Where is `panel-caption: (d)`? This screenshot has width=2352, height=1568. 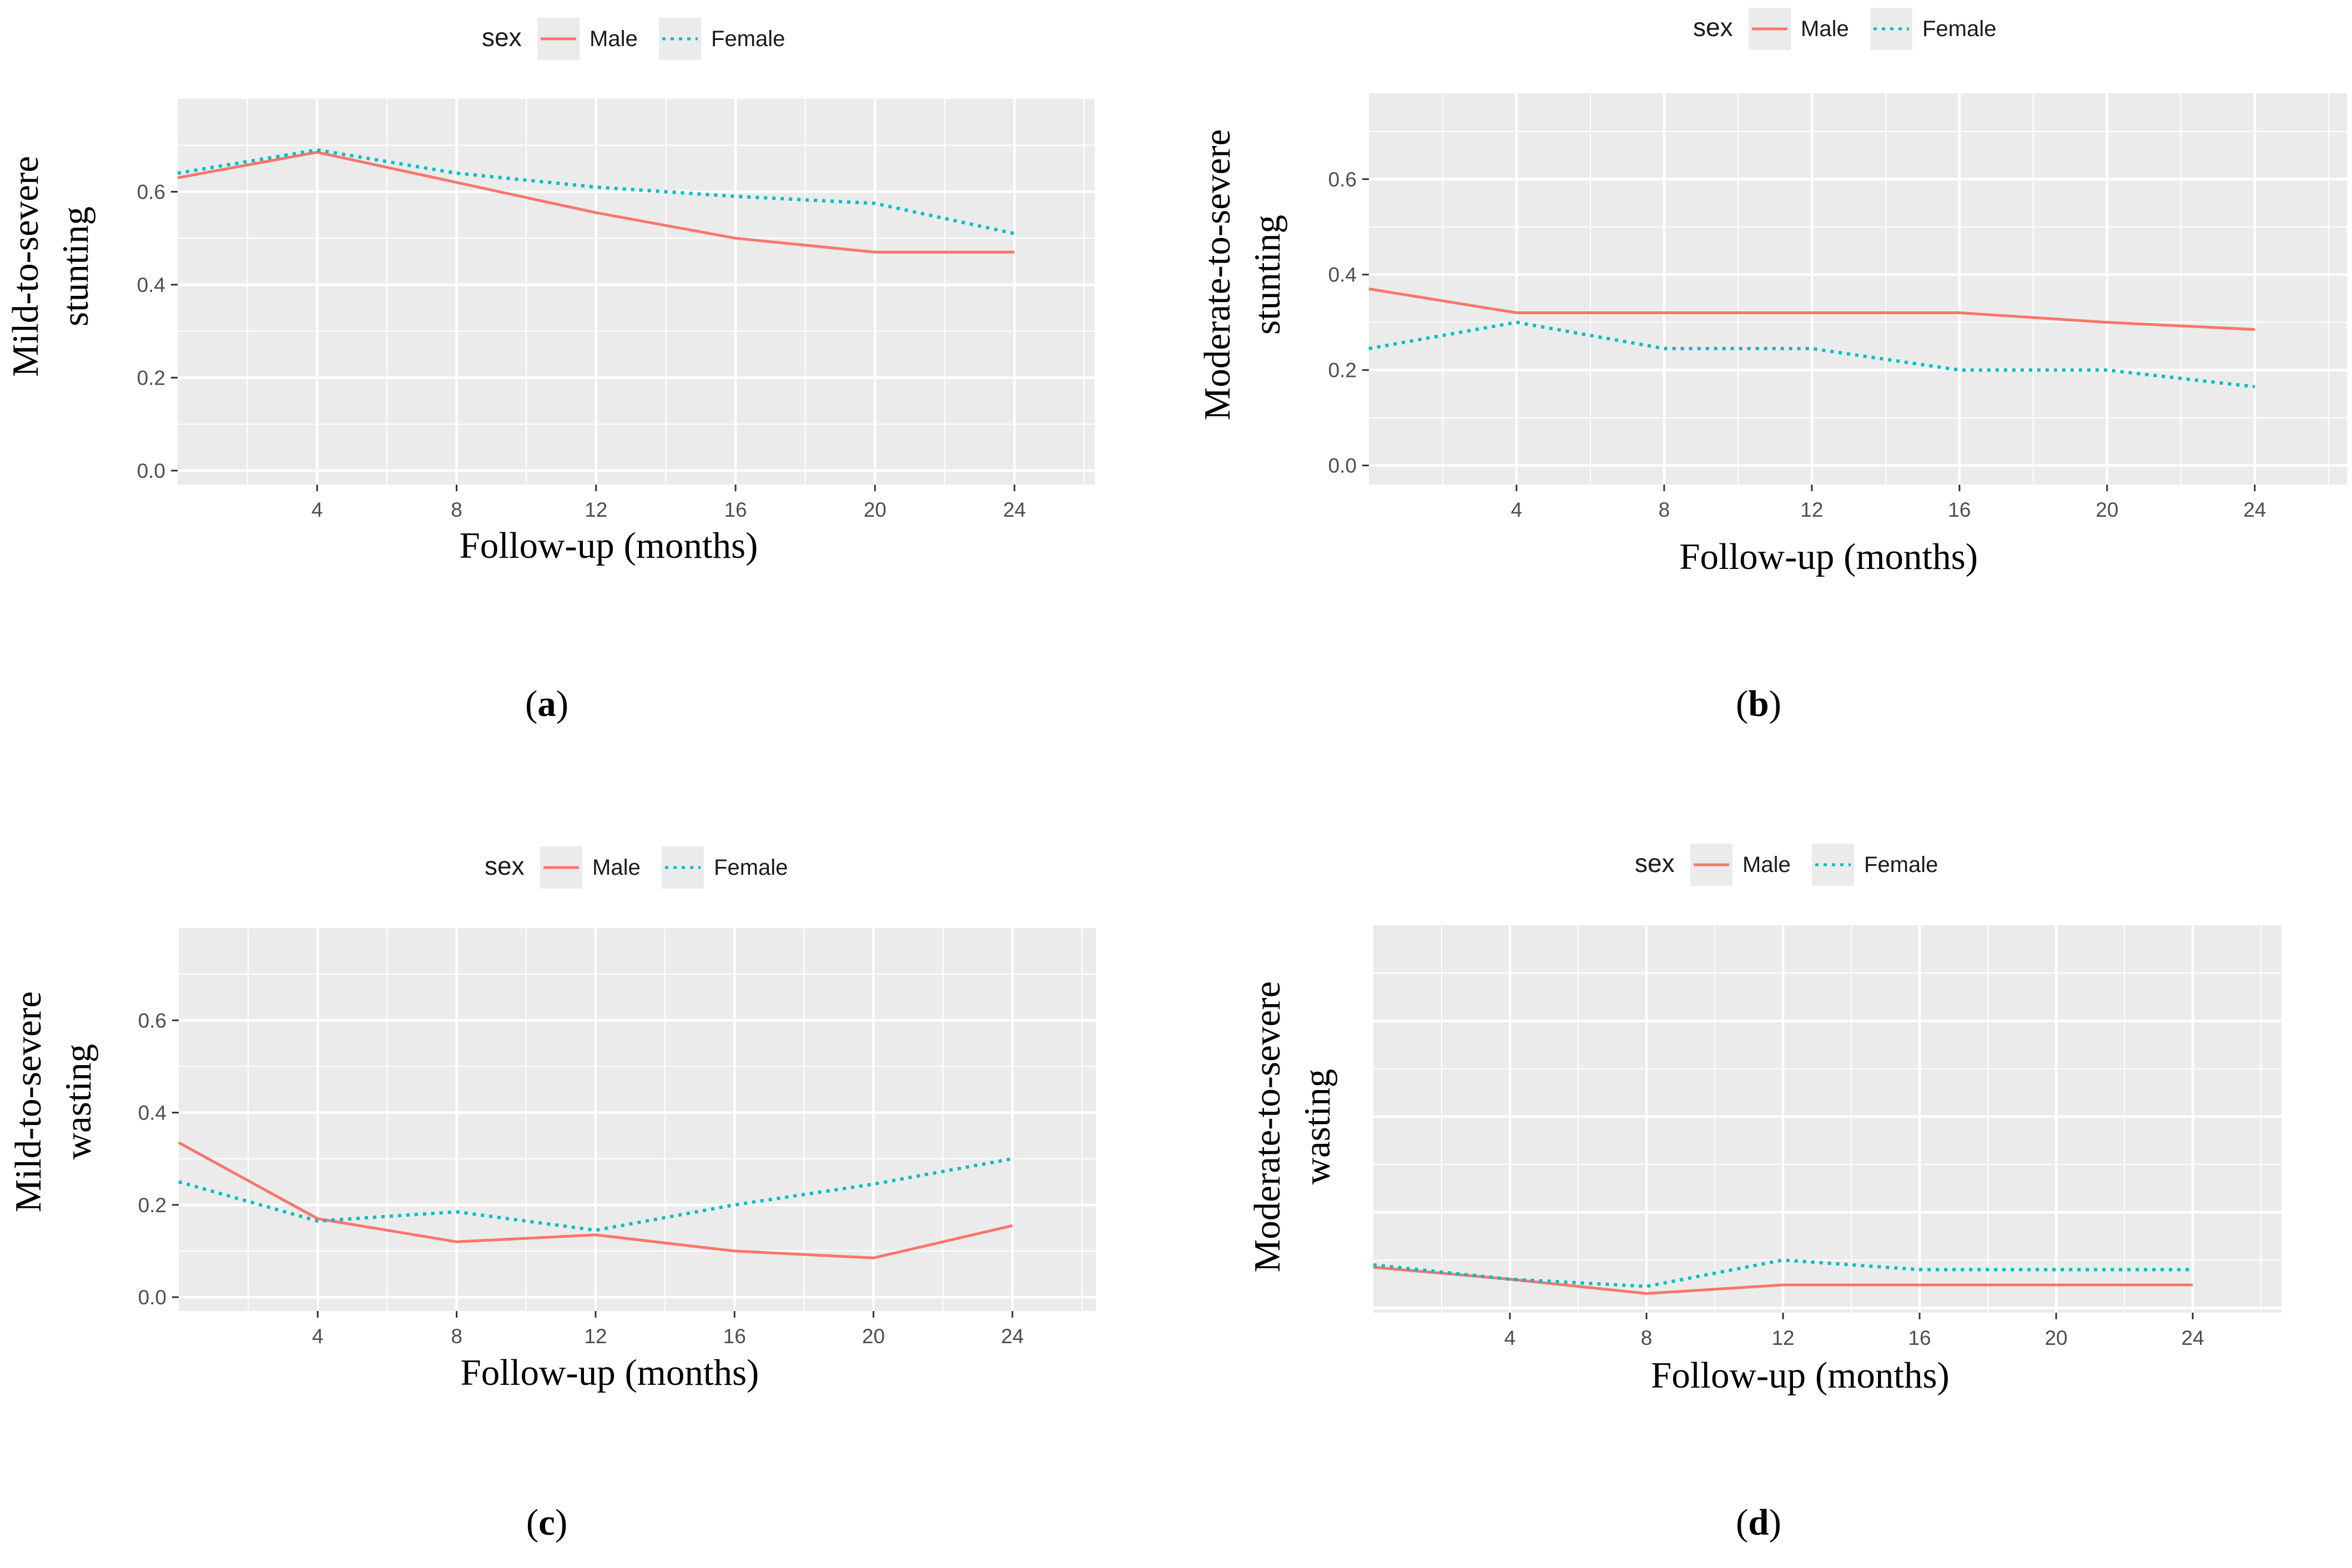 panel-caption: (d) is located at coordinates (1759, 1522).